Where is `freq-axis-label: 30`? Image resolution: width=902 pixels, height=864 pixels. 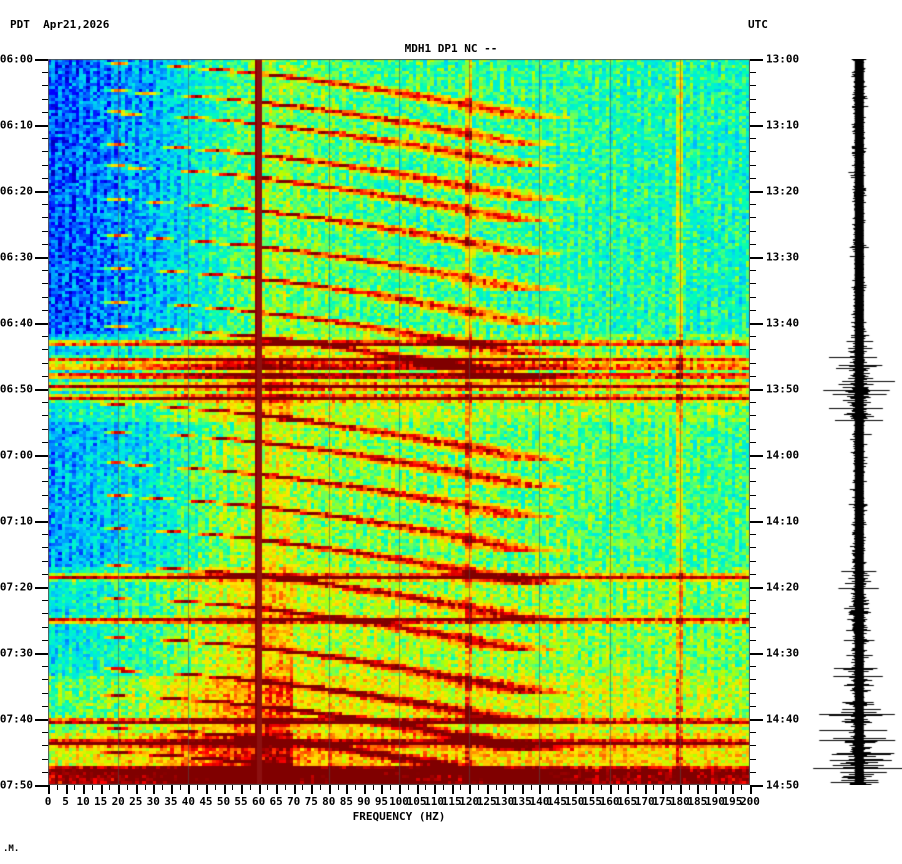 freq-axis-label: 30 is located at coordinates (153, 801).